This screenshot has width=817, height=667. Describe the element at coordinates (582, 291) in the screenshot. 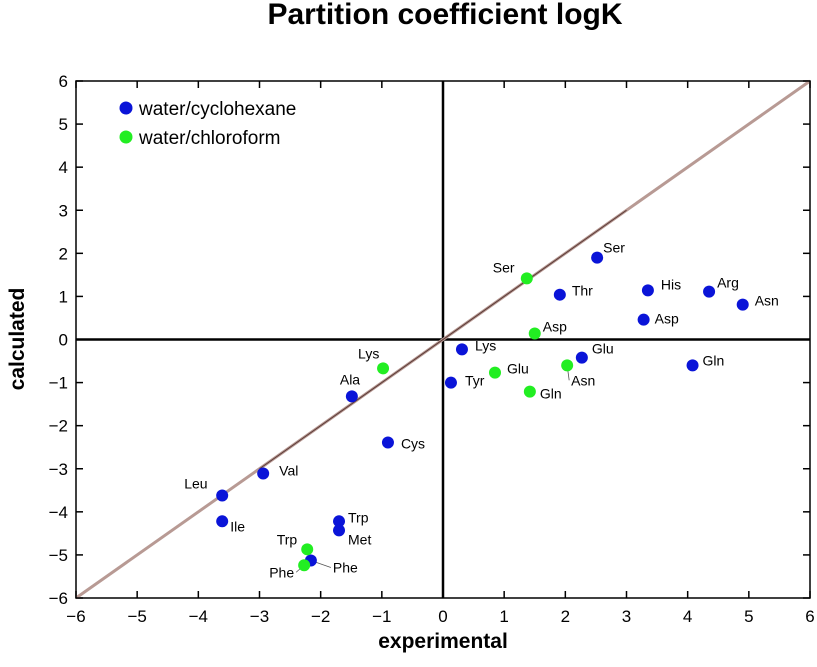

I see `point-label: Thr` at that location.